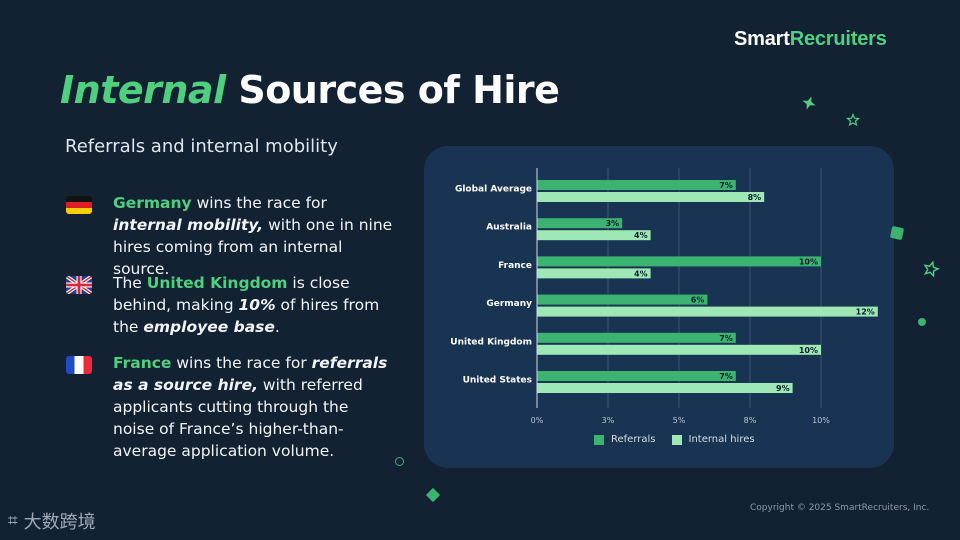 This screenshot has height=540, width=960. I want to click on x-tick-label: 3%, so click(608, 420).